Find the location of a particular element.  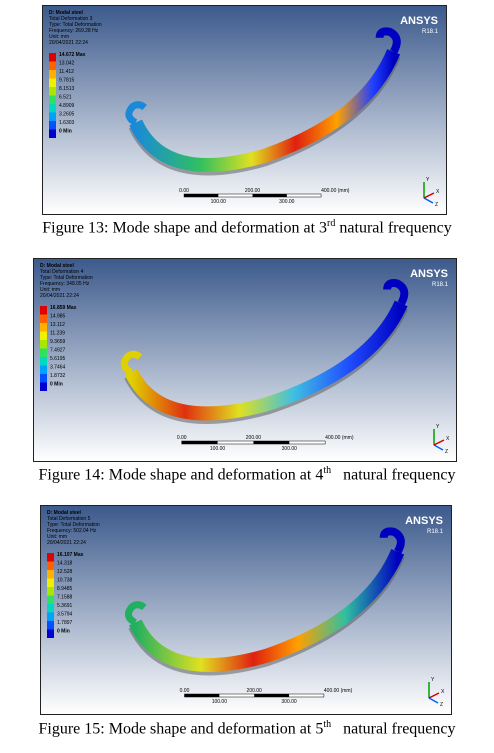

header-line: Frequency: 348.05 Hz is located at coordinates (65, 284).